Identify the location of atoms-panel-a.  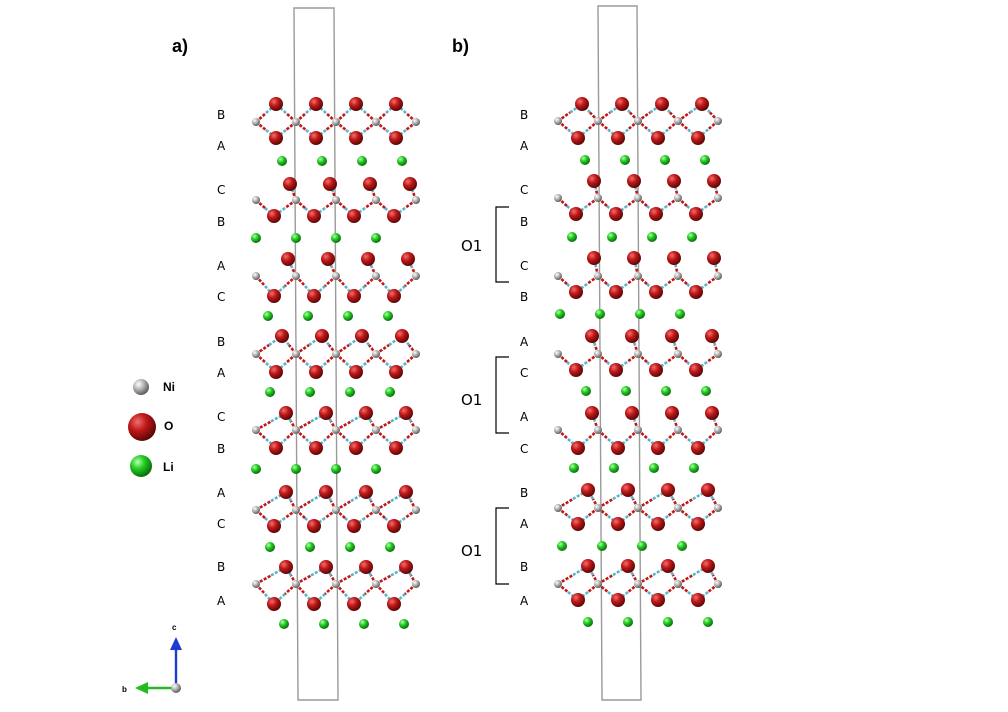
(335, 363).